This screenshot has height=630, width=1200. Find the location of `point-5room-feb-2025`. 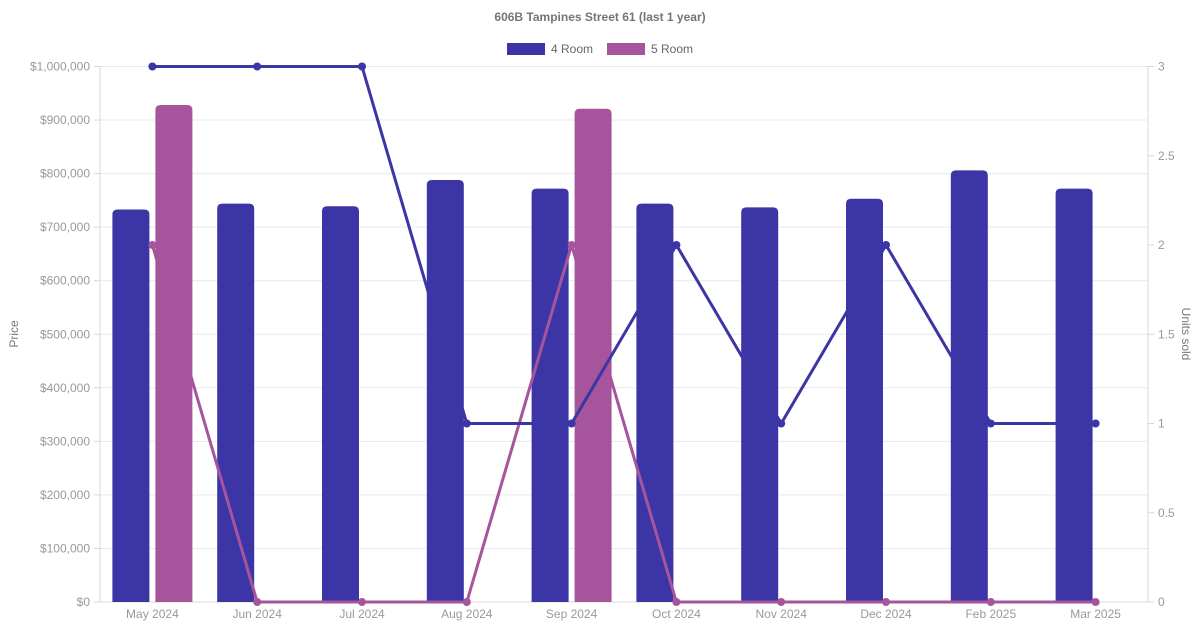

point-5room-feb-2025 is located at coordinates (990, 602).